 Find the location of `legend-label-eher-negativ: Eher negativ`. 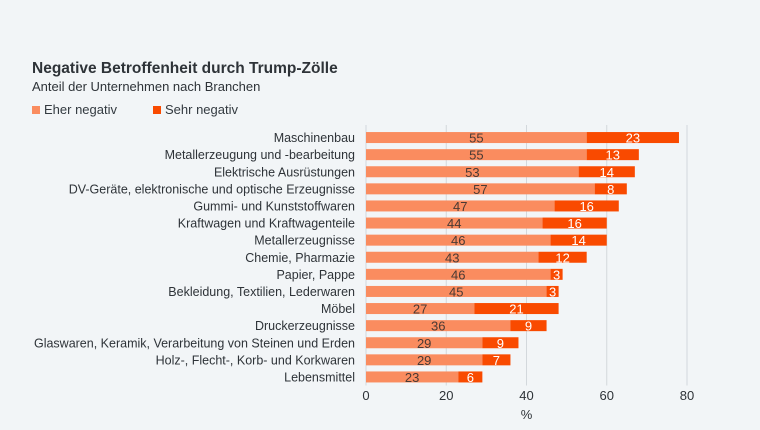

legend-label-eher-negativ: Eher negativ is located at coordinates (80, 109).